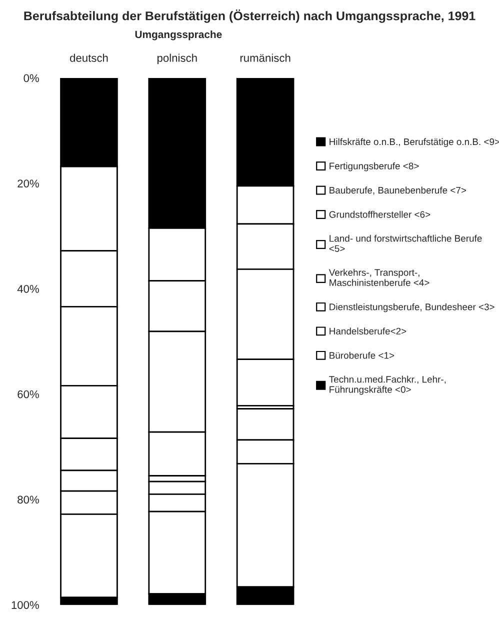 The height and width of the screenshot is (634, 499). Describe the element at coordinates (89, 58) in the screenshot. I see `x-tick-label: deutsch` at that location.